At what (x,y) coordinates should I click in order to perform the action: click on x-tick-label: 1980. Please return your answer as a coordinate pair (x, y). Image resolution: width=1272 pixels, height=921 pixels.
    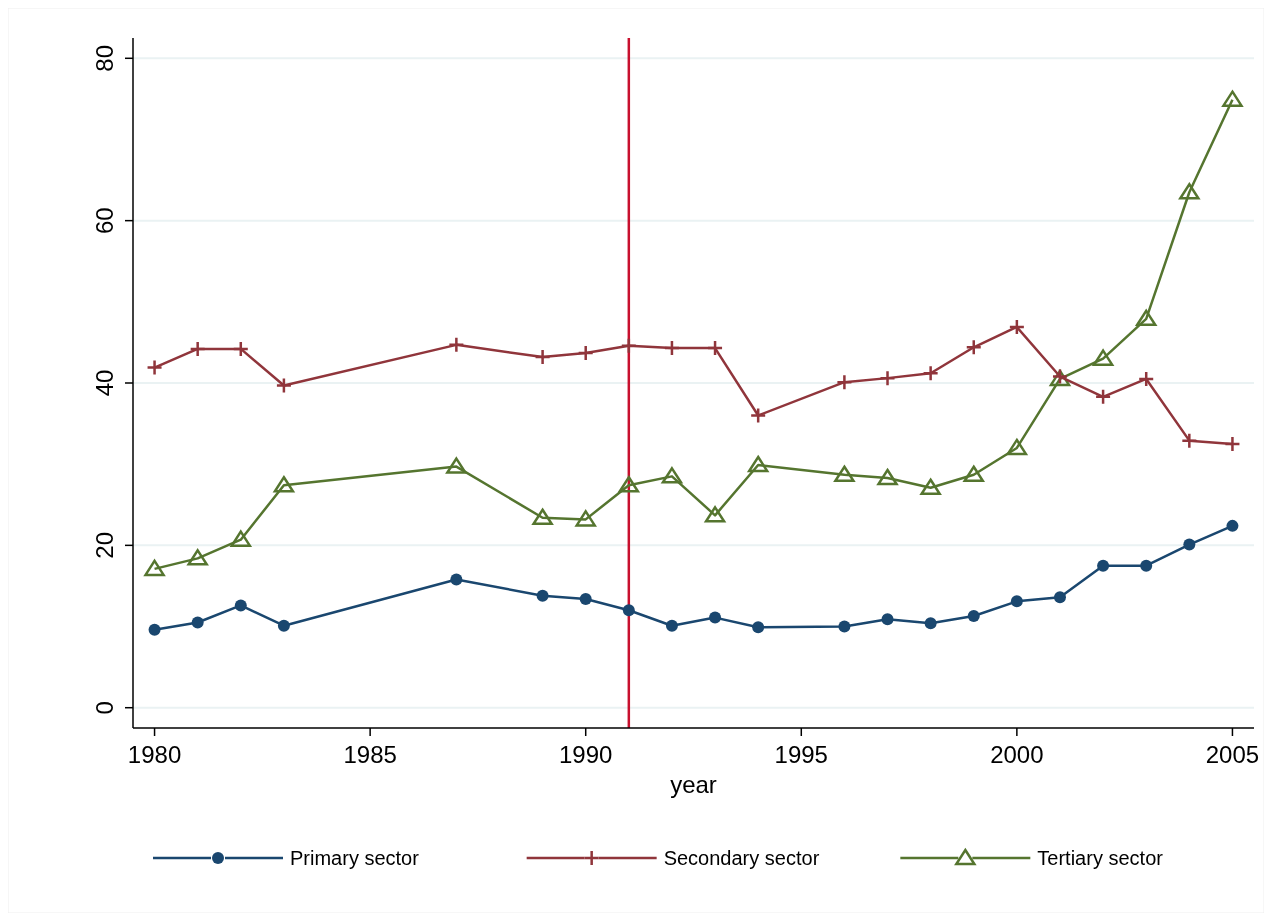
    Looking at the image, I should click on (154, 754).